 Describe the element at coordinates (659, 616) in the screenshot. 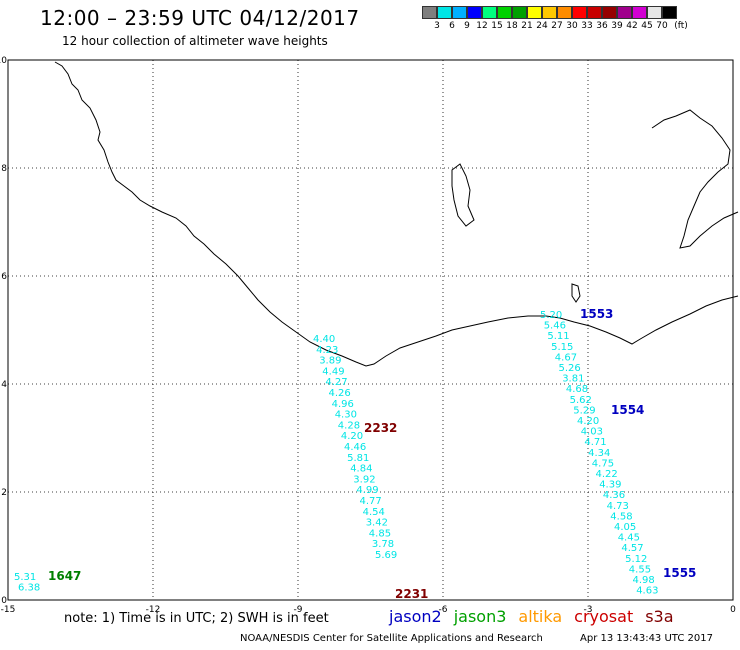

I see `legend-s3a: s3a` at that location.